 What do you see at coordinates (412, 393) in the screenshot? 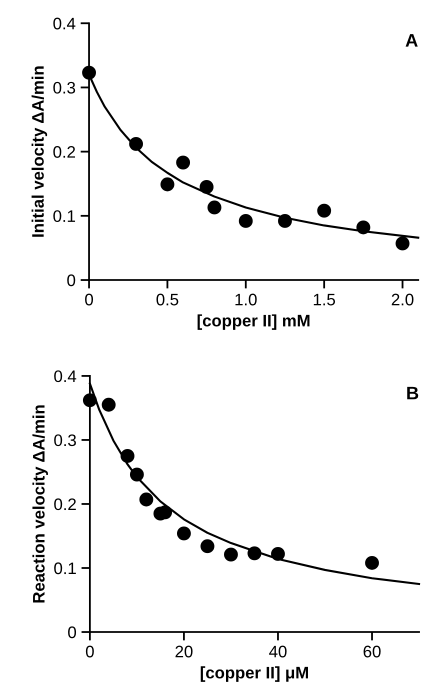
I see `annotation: B` at bounding box center [412, 393].